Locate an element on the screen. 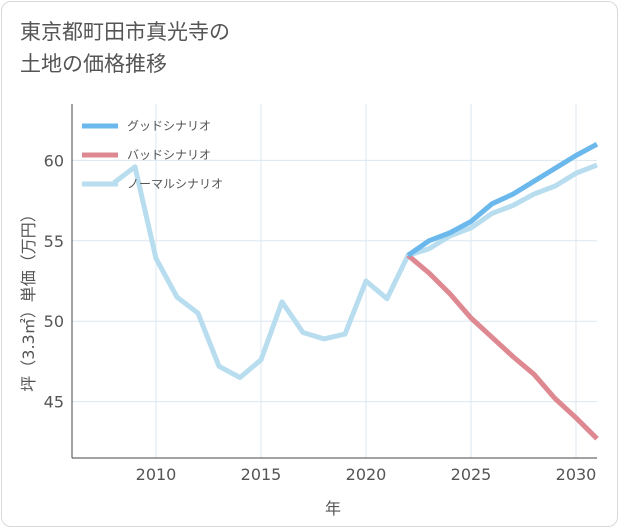  y-tick-label: 60 is located at coordinates (54, 160).